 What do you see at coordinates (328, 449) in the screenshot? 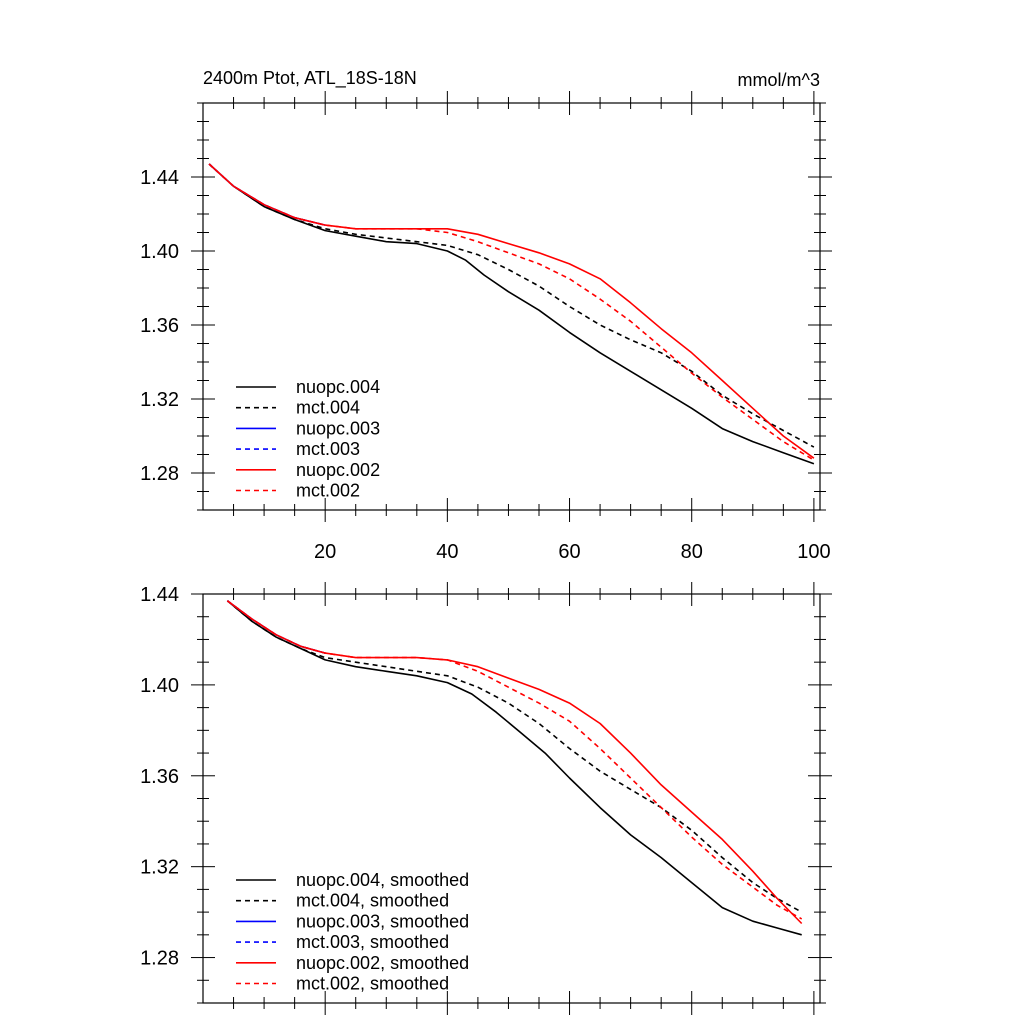
I see `legend-label: mct.003` at bounding box center [328, 449].